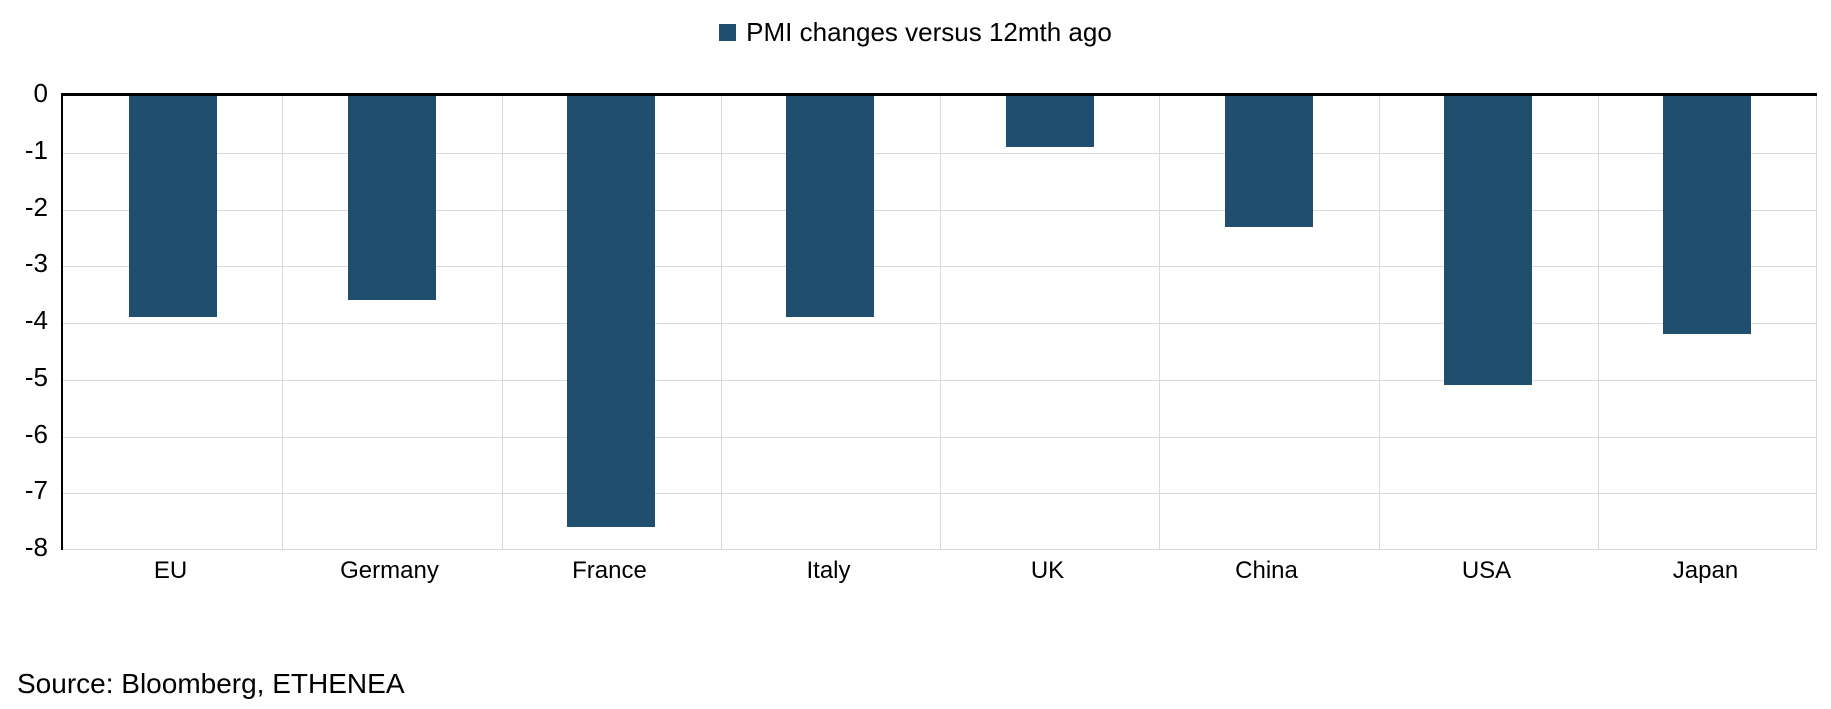 The image size is (1831, 709). Describe the element at coordinates (611, 311) in the screenshot. I see `bar-france` at that location.